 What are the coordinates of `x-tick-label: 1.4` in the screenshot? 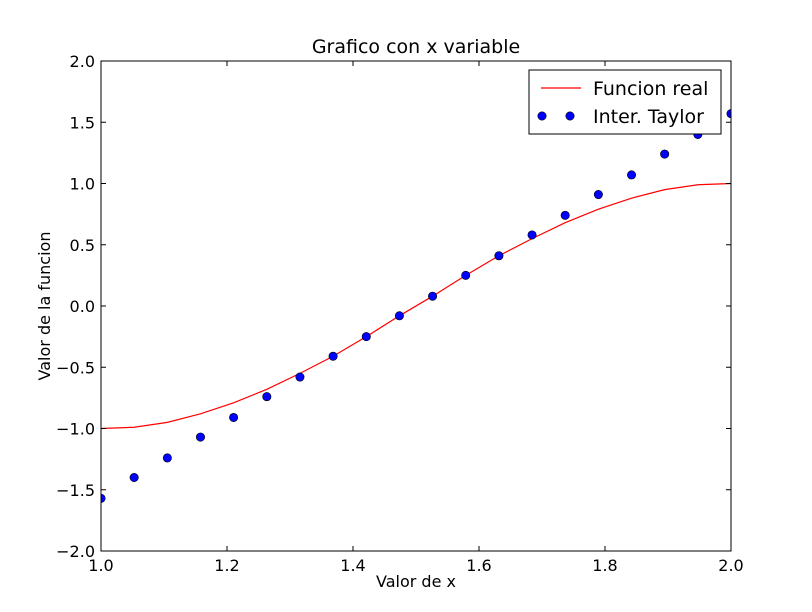 It's located at (352, 565).